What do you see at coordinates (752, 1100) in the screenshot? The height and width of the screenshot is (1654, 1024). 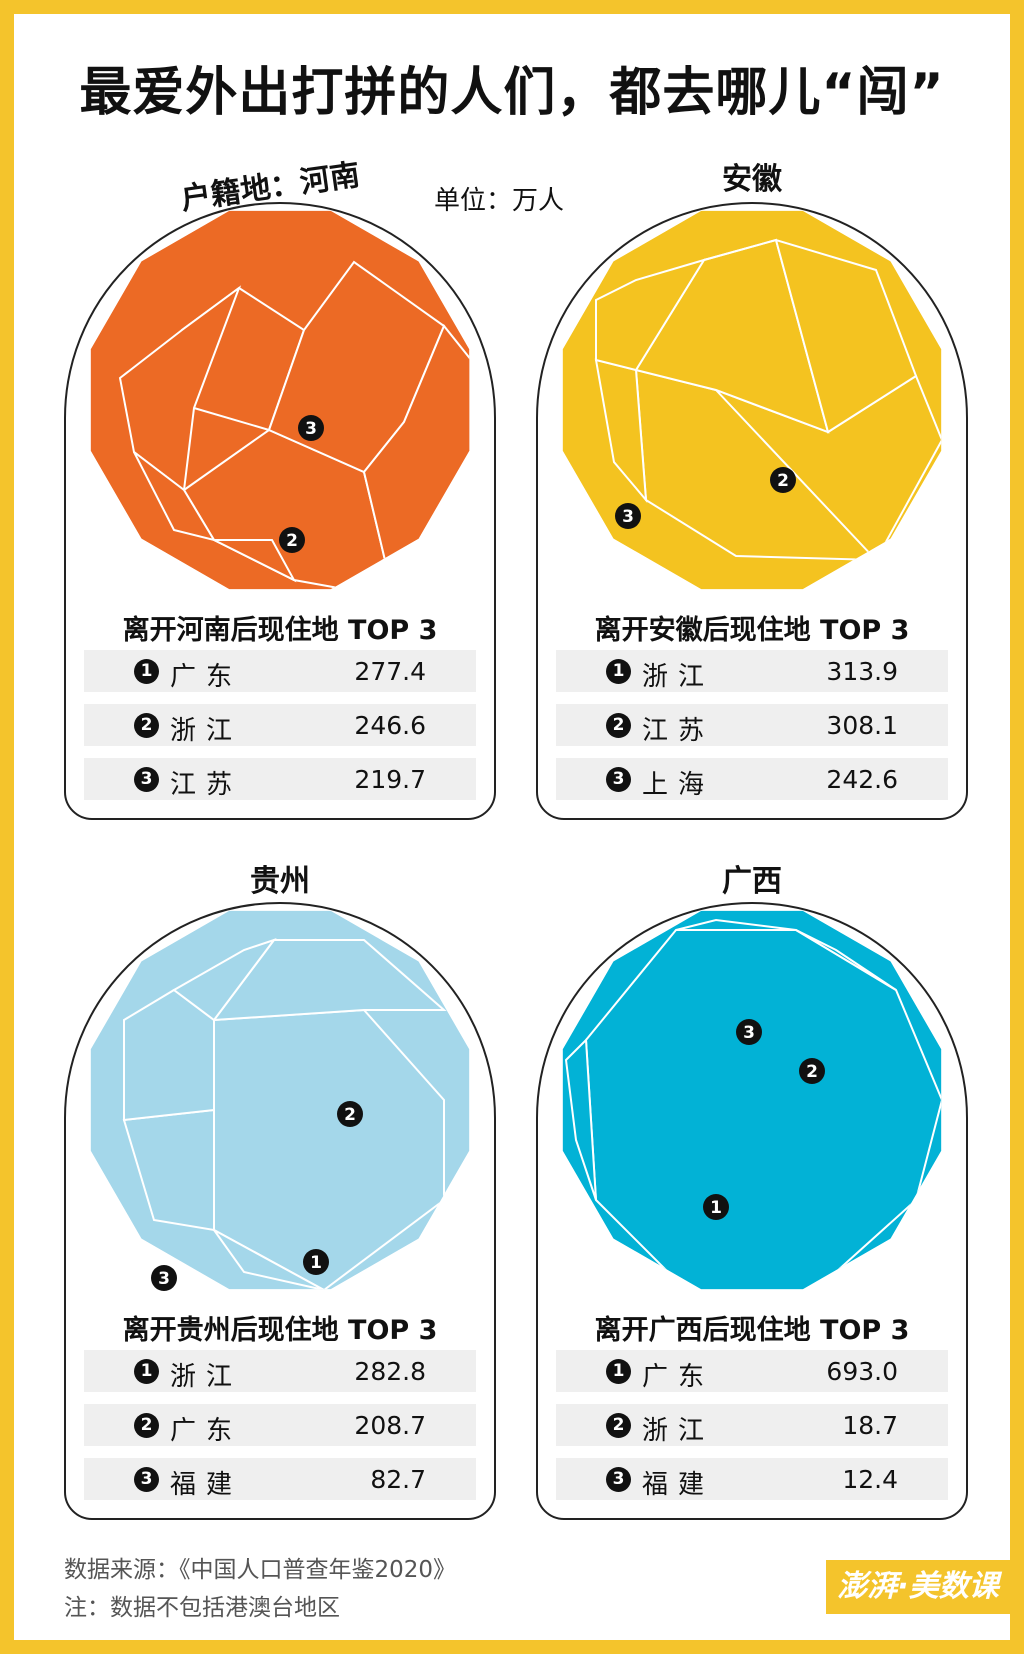 I see `voronoi-chart-guangxi: 1 2 3` at bounding box center [752, 1100].